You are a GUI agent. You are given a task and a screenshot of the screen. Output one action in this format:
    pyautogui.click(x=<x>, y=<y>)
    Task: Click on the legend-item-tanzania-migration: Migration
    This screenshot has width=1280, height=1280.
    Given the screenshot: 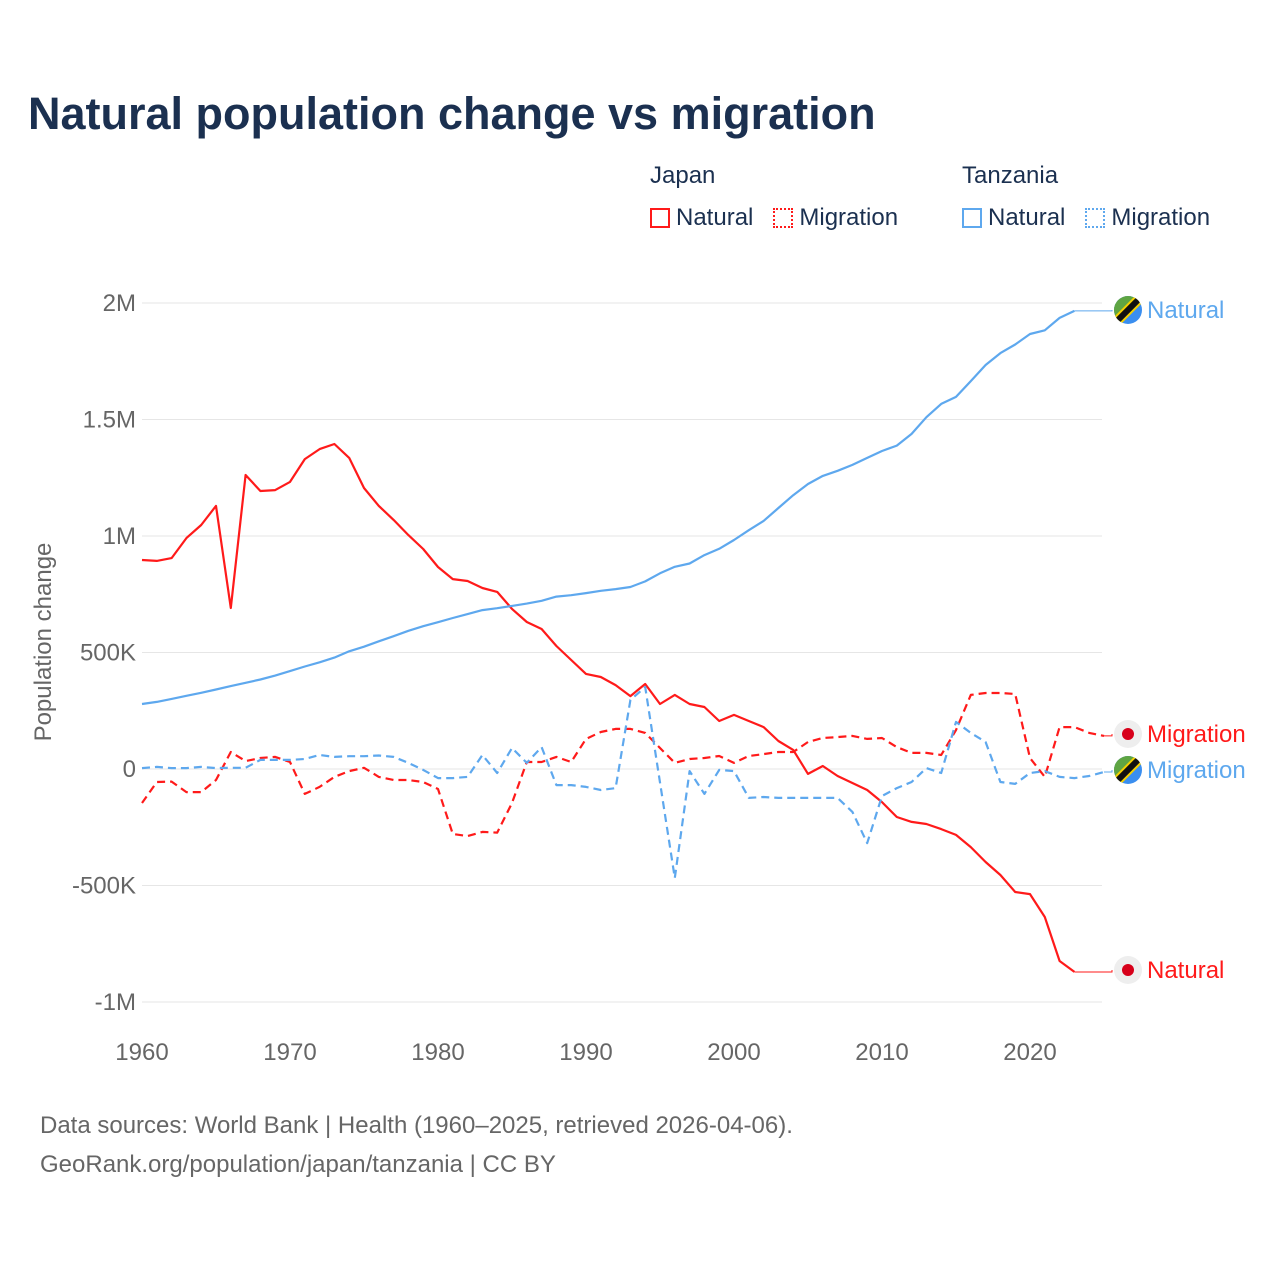 What is the action you would take?
    pyautogui.click(x=1147, y=218)
    